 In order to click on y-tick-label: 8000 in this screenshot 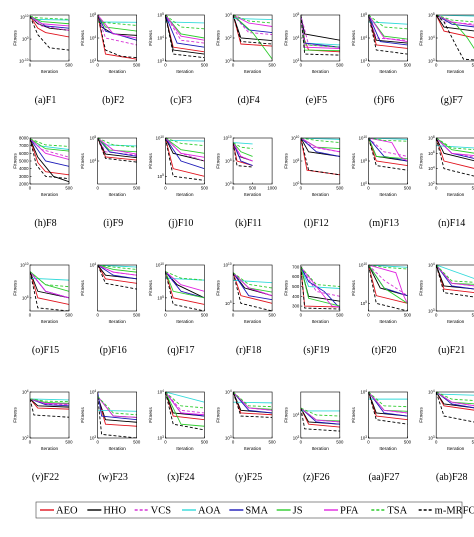, I will do `click(24, 138)`.